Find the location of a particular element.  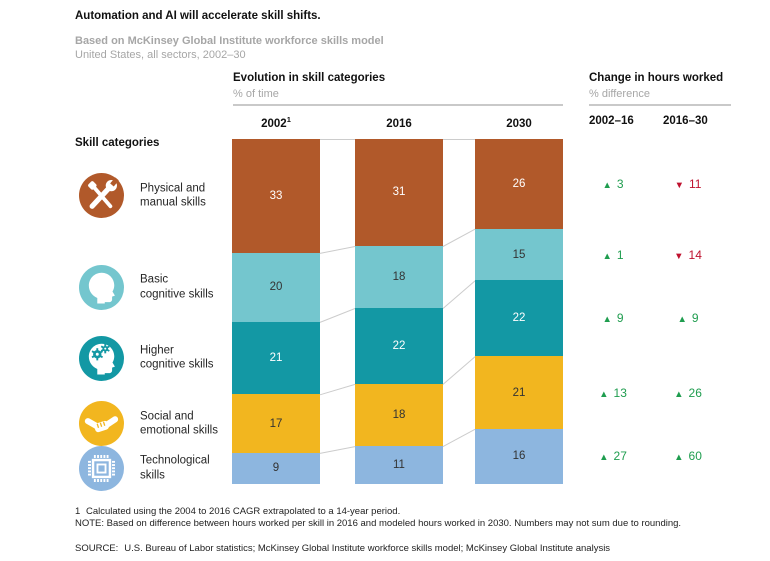

category-label: Social and emotional skills is located at coordinates (179, 423).